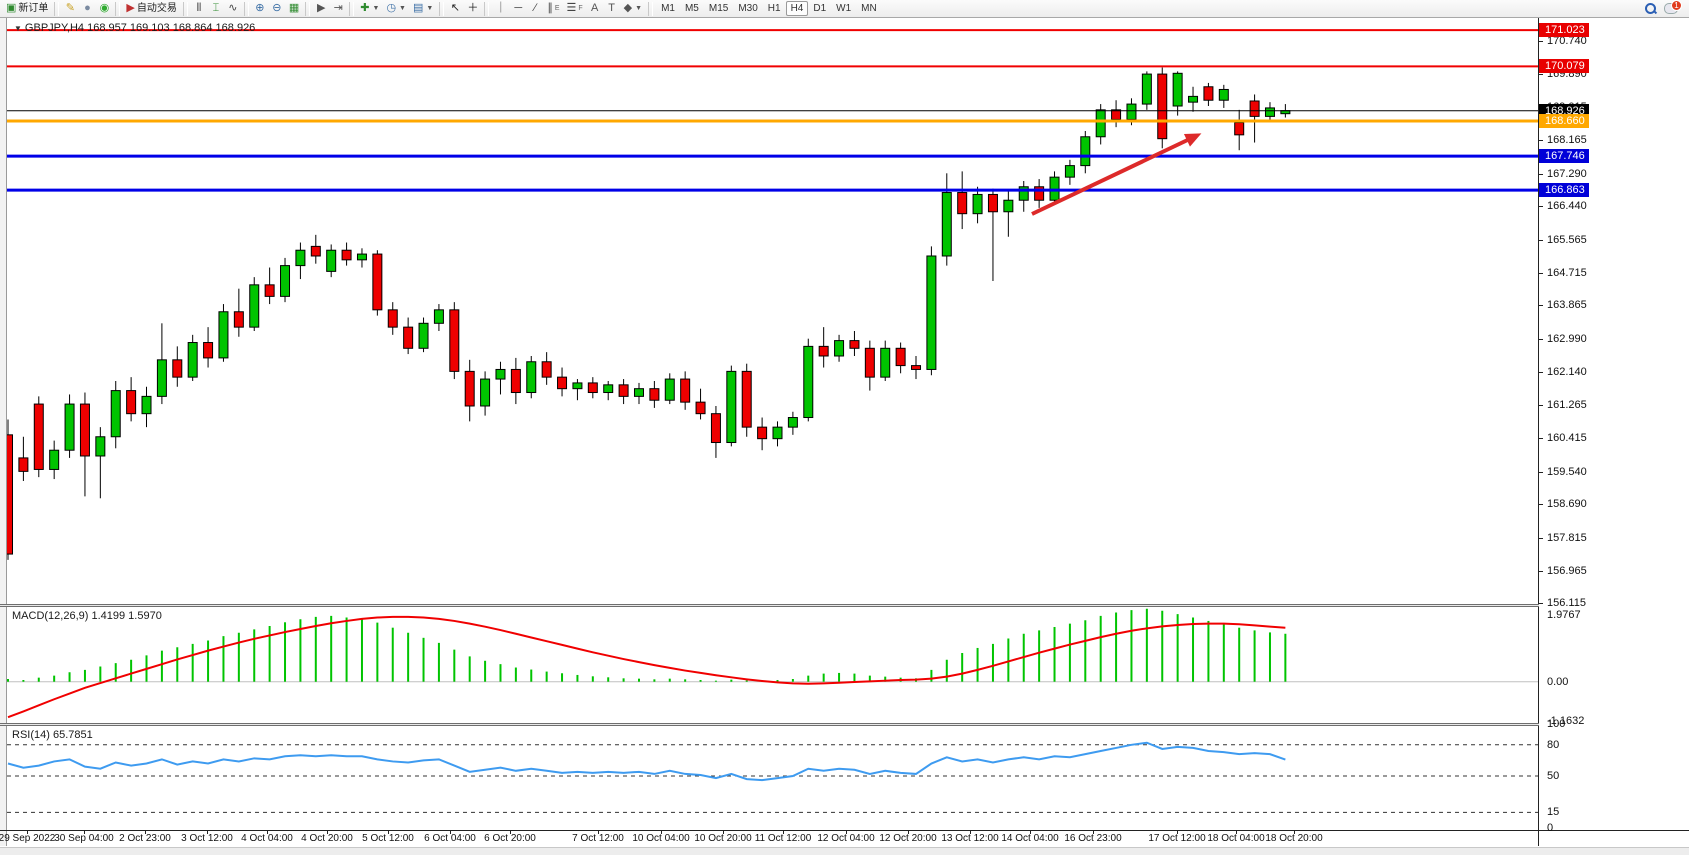 The width and height of the screenshot is (1689, 855). I want to click on time-label: 4 Oct 04:00, so click(267, 838).